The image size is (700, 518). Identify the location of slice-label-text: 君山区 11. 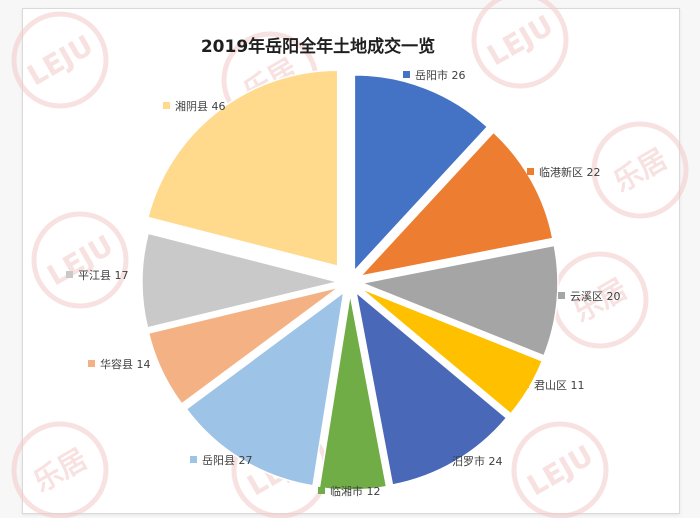
(559, 385).